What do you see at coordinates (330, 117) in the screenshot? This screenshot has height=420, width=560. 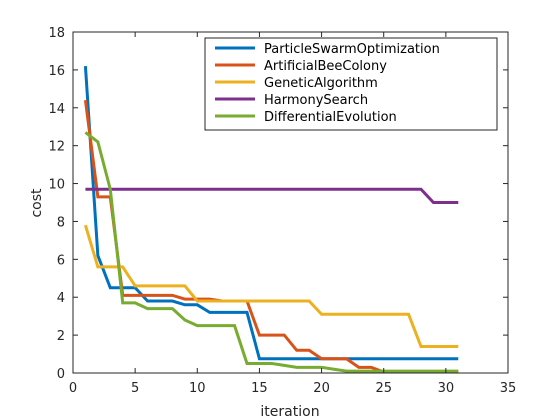 I see `legend-label-differential-evolution: DifferentialEvolution` at bounding box center [330, 117].